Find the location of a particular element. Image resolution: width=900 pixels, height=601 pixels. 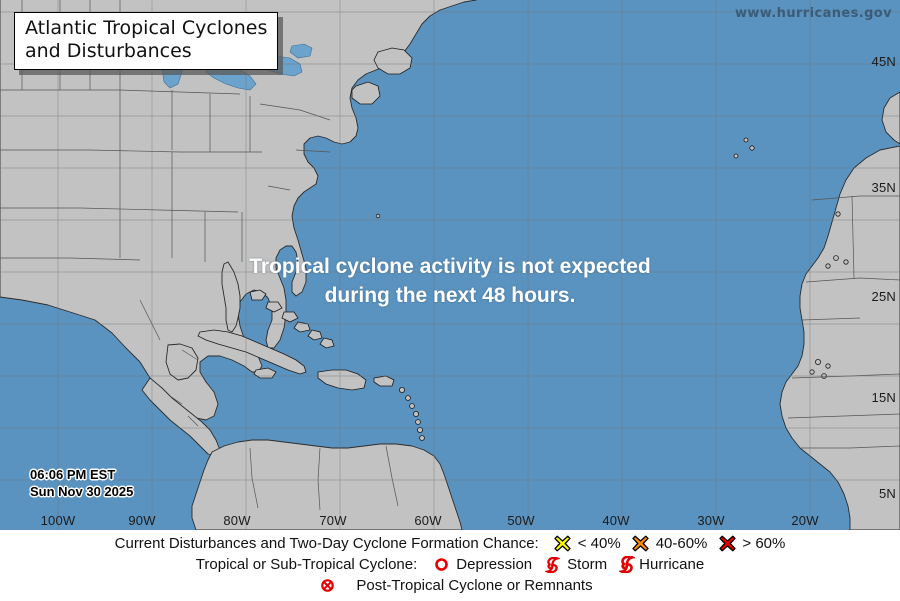

legend-item-depression: Depression is located at coordinates (481, 565).